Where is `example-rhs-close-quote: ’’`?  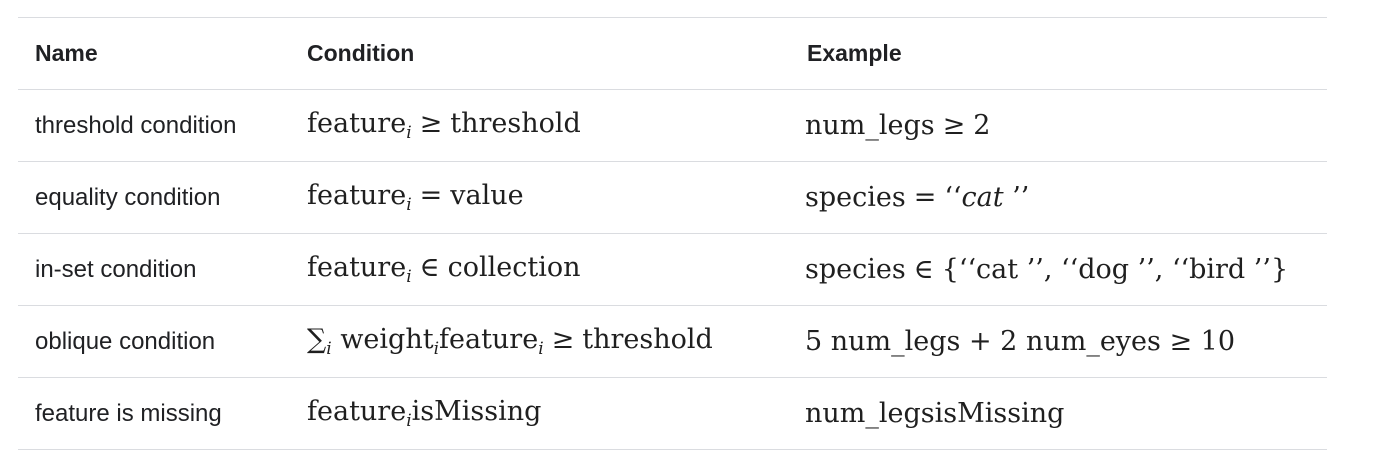
example-rhs-close-quote: ’’ is located at coordinates (1021, 197).